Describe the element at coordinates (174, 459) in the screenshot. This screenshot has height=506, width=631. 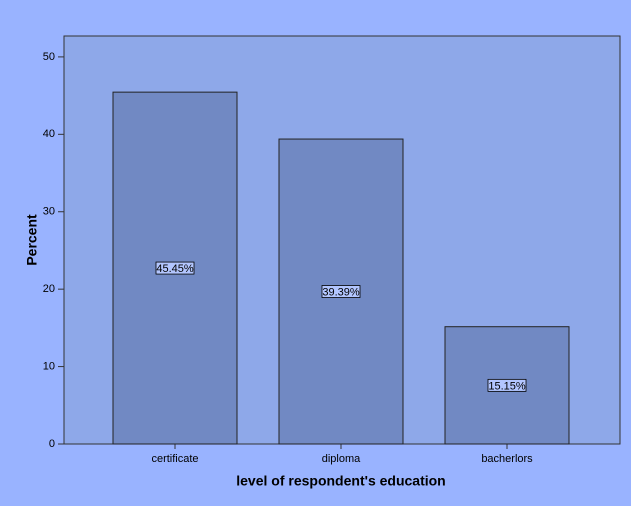
I see `x-tick-label: certificate` at that location.